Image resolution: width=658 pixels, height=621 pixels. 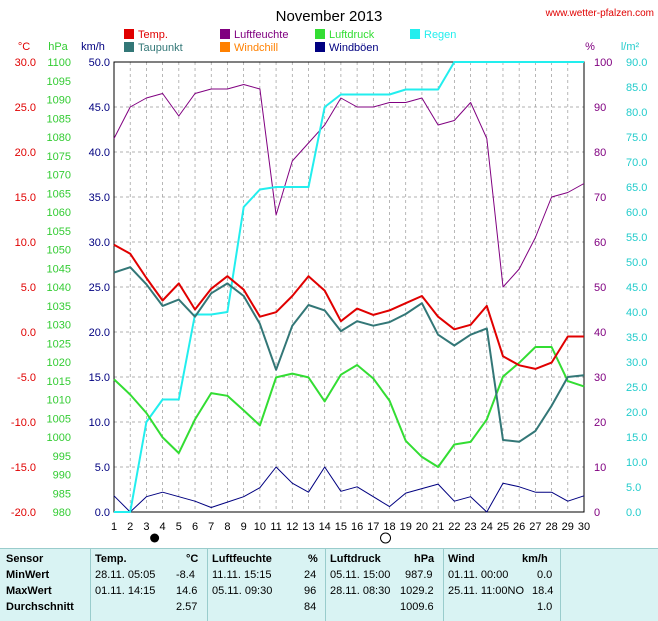 What do you see at coordinates (636, 438) in the screenshot?
I see `rain-tick-label: 15.0` at bounding box center [636, 438].